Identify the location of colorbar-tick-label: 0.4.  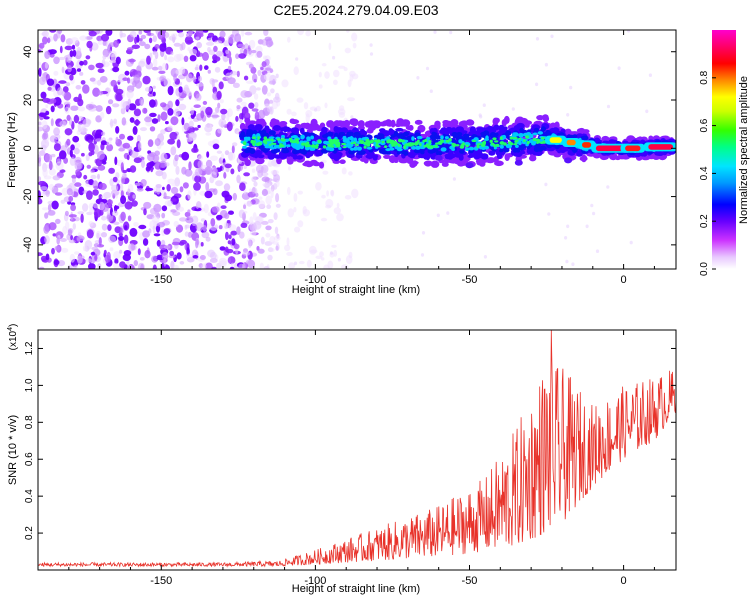
(704, 173).